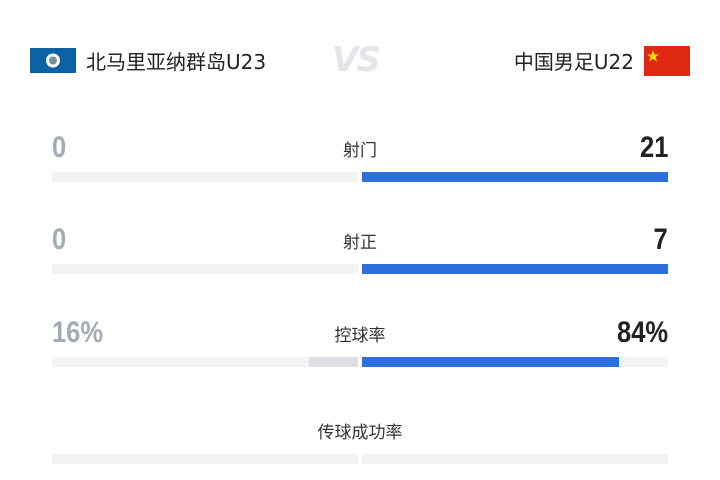  I want to click on away-value: 84%, so click(642, 332).